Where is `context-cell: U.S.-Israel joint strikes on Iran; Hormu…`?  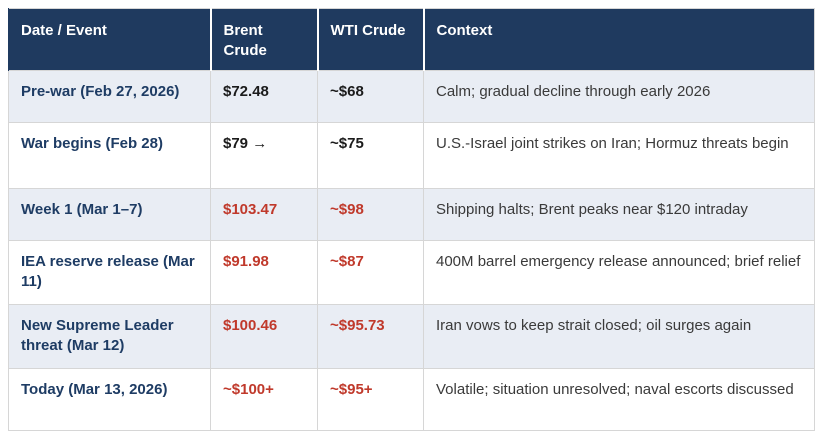 context-cell: U.S.-Israel joint strikes on Iran; Hormu… is located at coordinates (619, 155).